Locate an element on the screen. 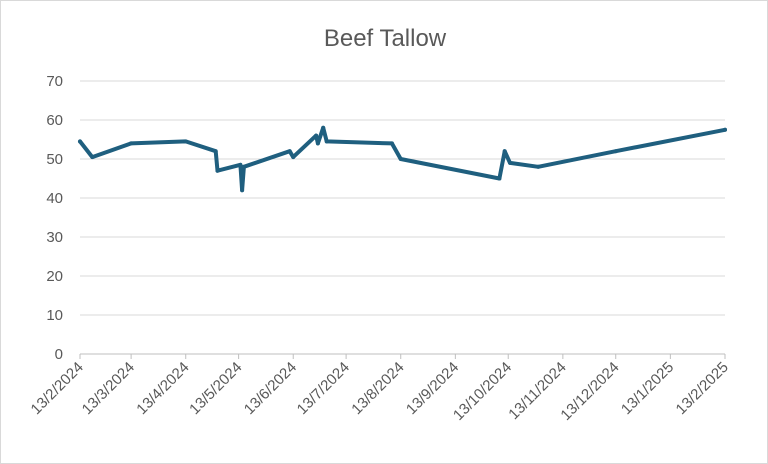  y-tick-label: 20 is located at coordinates (54, 276).